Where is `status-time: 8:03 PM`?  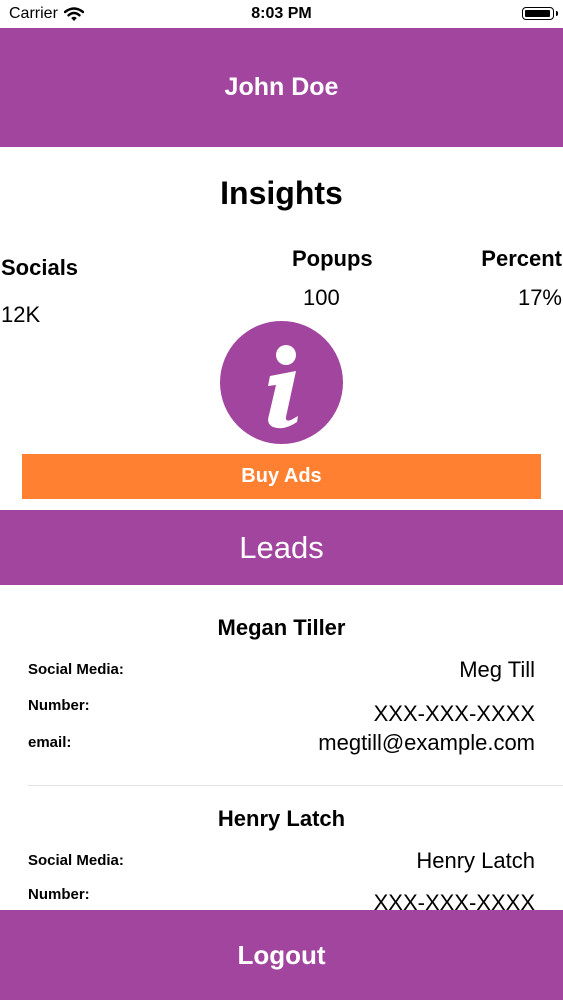
status-time: 8:03 PM is located at coordinates (281, 13).